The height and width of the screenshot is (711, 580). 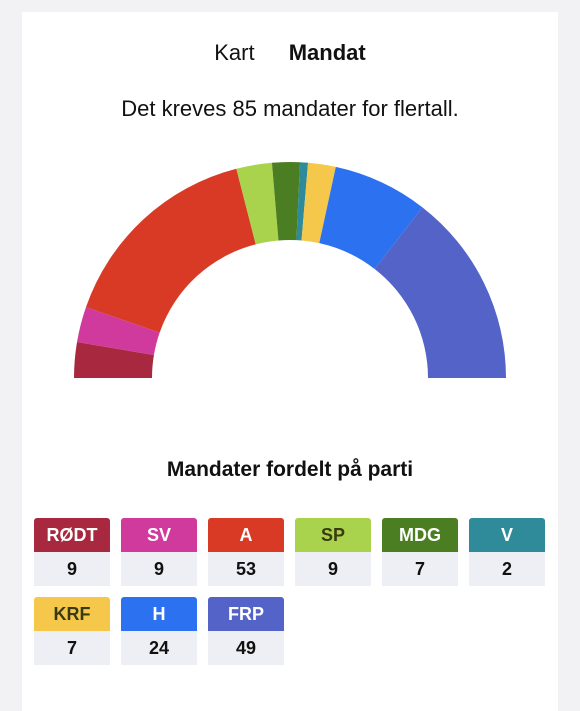 I want to click on arc-segment-sp, so click(x=257, y=203).